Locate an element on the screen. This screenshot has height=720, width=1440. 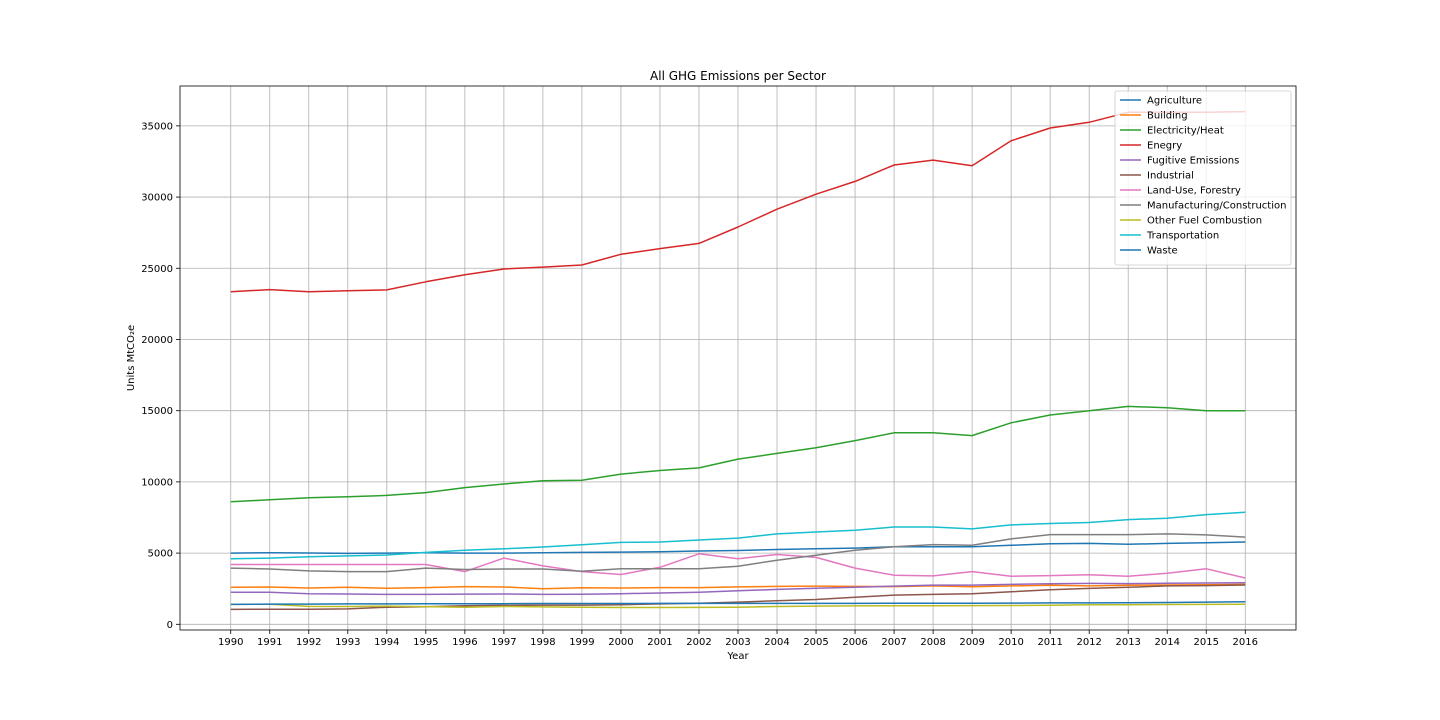
series-line-waste is located at coordinates (738, 603).